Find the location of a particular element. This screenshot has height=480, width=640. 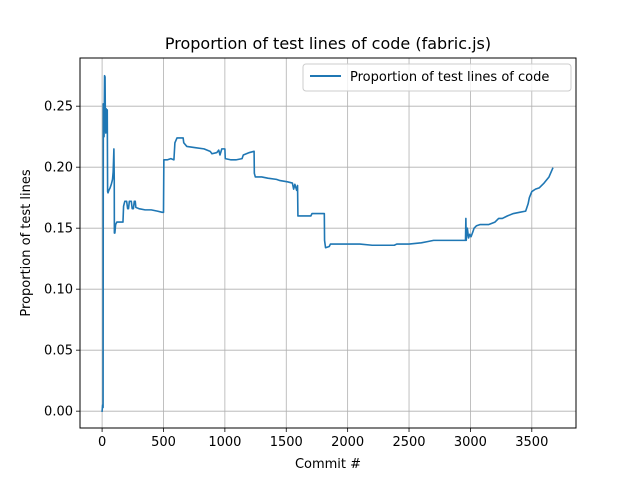

y-tick-label: 0.00 is located at coordinates (58, 412).